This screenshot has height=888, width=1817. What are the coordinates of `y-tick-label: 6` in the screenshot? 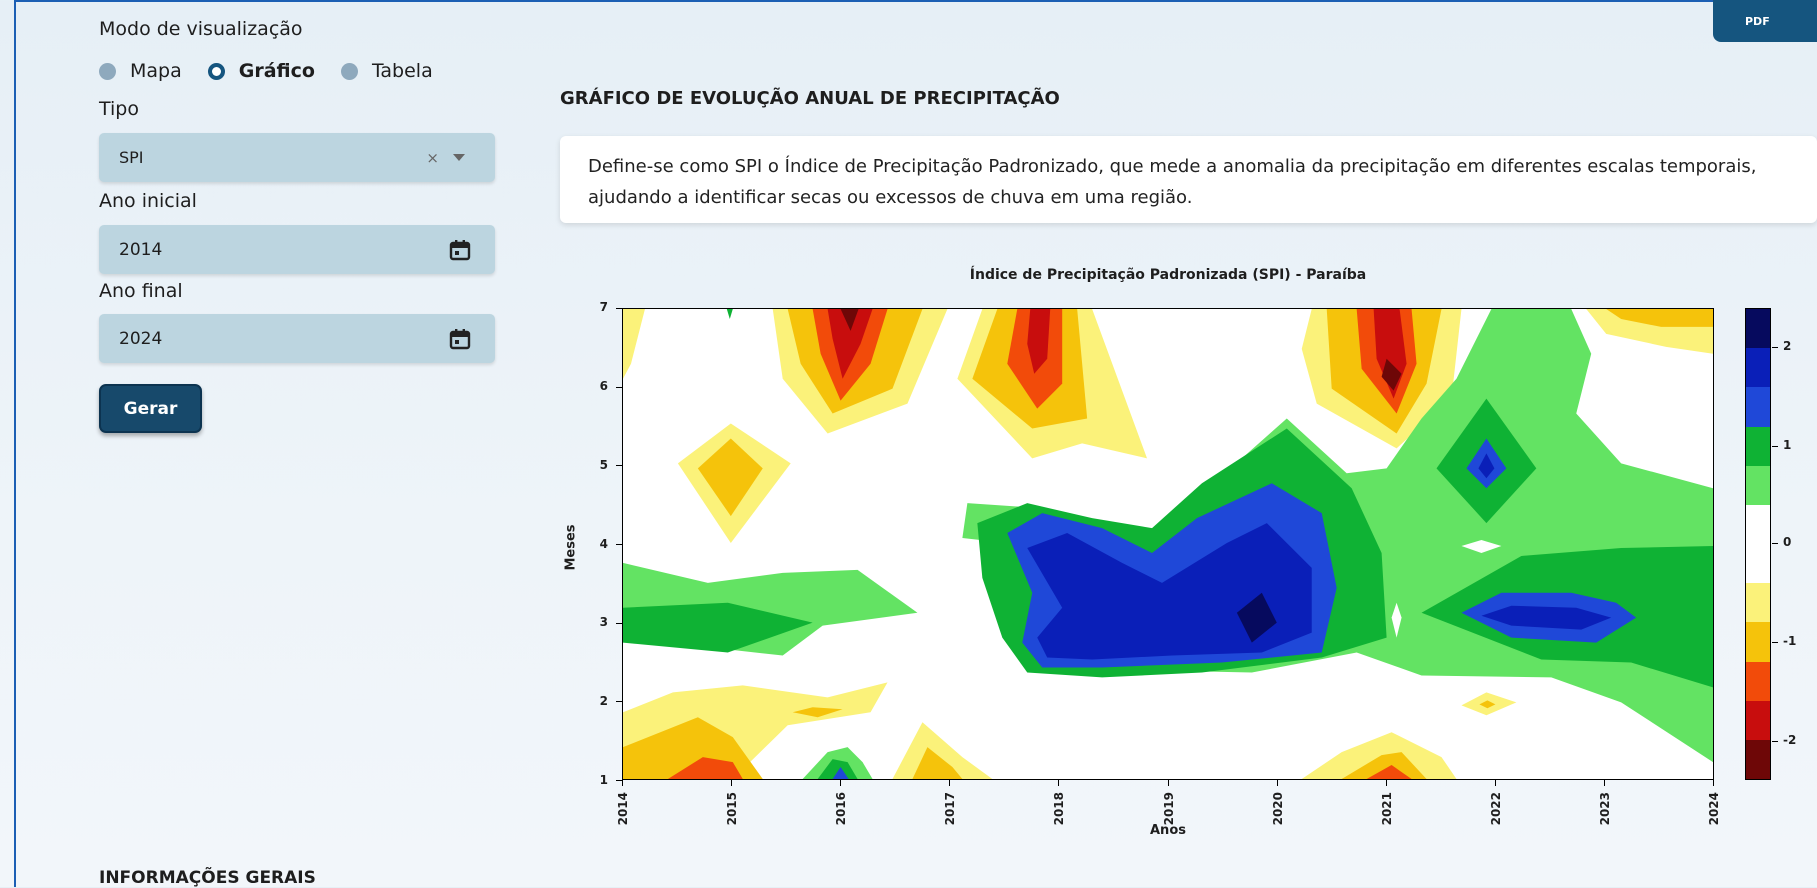 It's located at (603, 386).